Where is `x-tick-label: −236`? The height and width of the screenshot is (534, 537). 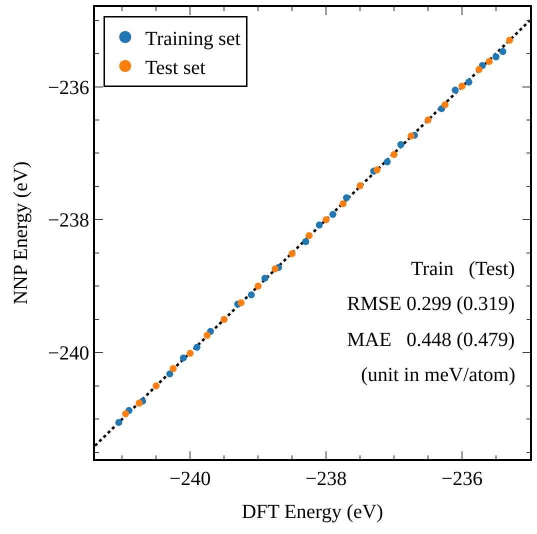
x-tick-label: −236 is located at coordinates (462, 479).